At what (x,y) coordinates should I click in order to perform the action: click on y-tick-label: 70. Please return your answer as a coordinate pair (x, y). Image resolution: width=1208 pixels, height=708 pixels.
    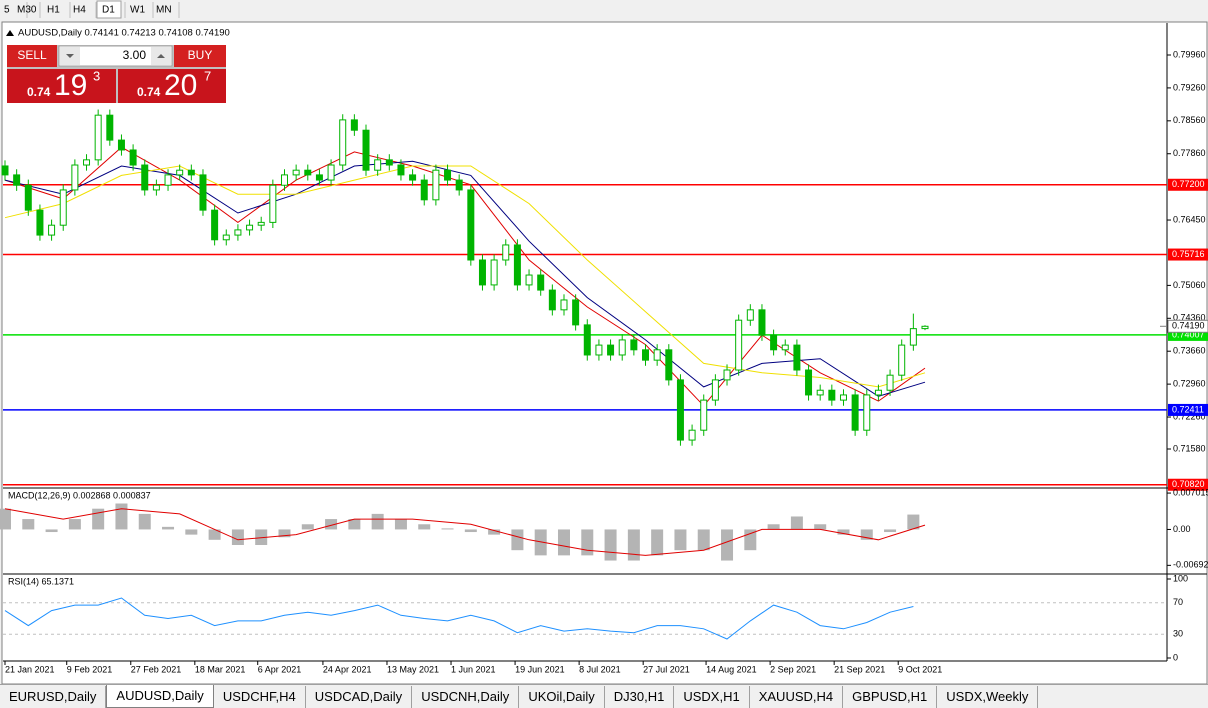
    Looking at the image, I should click on (1178, 602).